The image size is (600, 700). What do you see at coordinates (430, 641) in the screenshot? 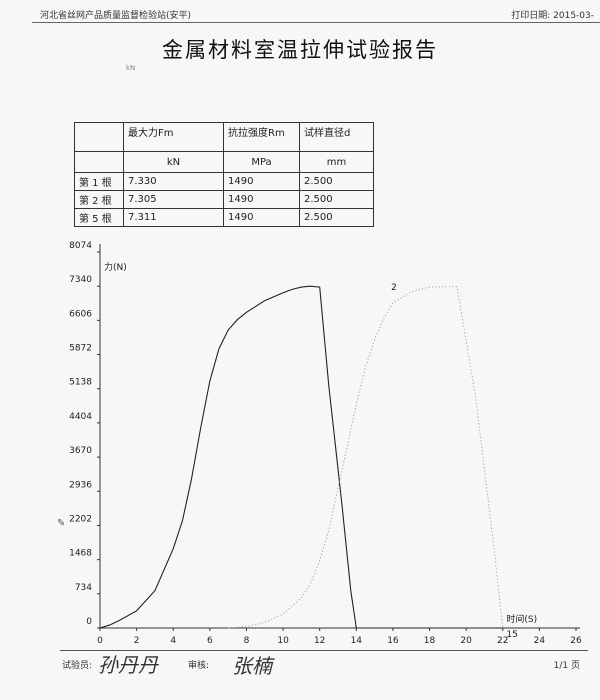
I see `x-tick-label: 18` at bounding box center [430, 641].